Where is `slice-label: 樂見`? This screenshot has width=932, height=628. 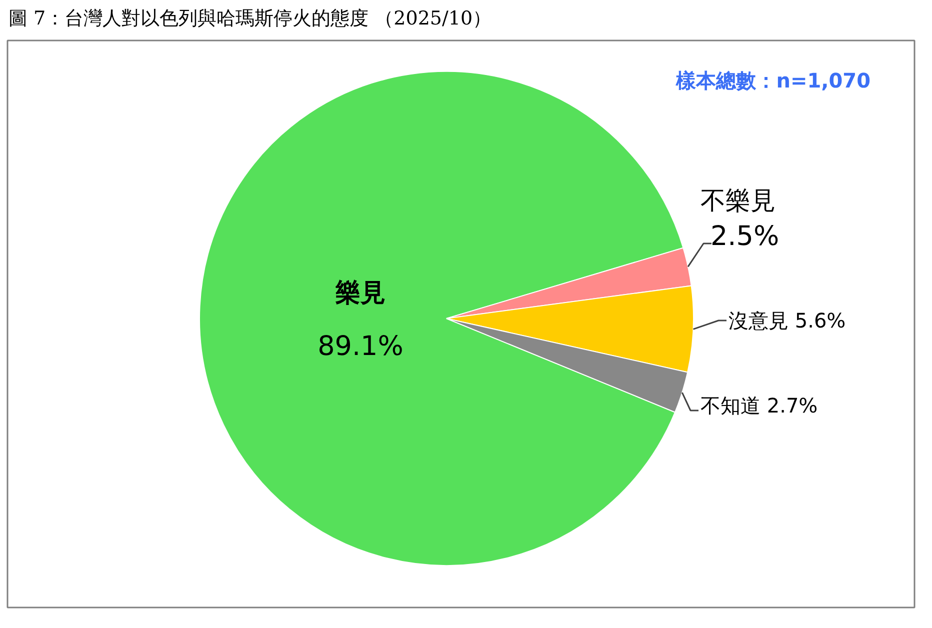
slice-label: 樂見 is located at coordinates (360, 292).